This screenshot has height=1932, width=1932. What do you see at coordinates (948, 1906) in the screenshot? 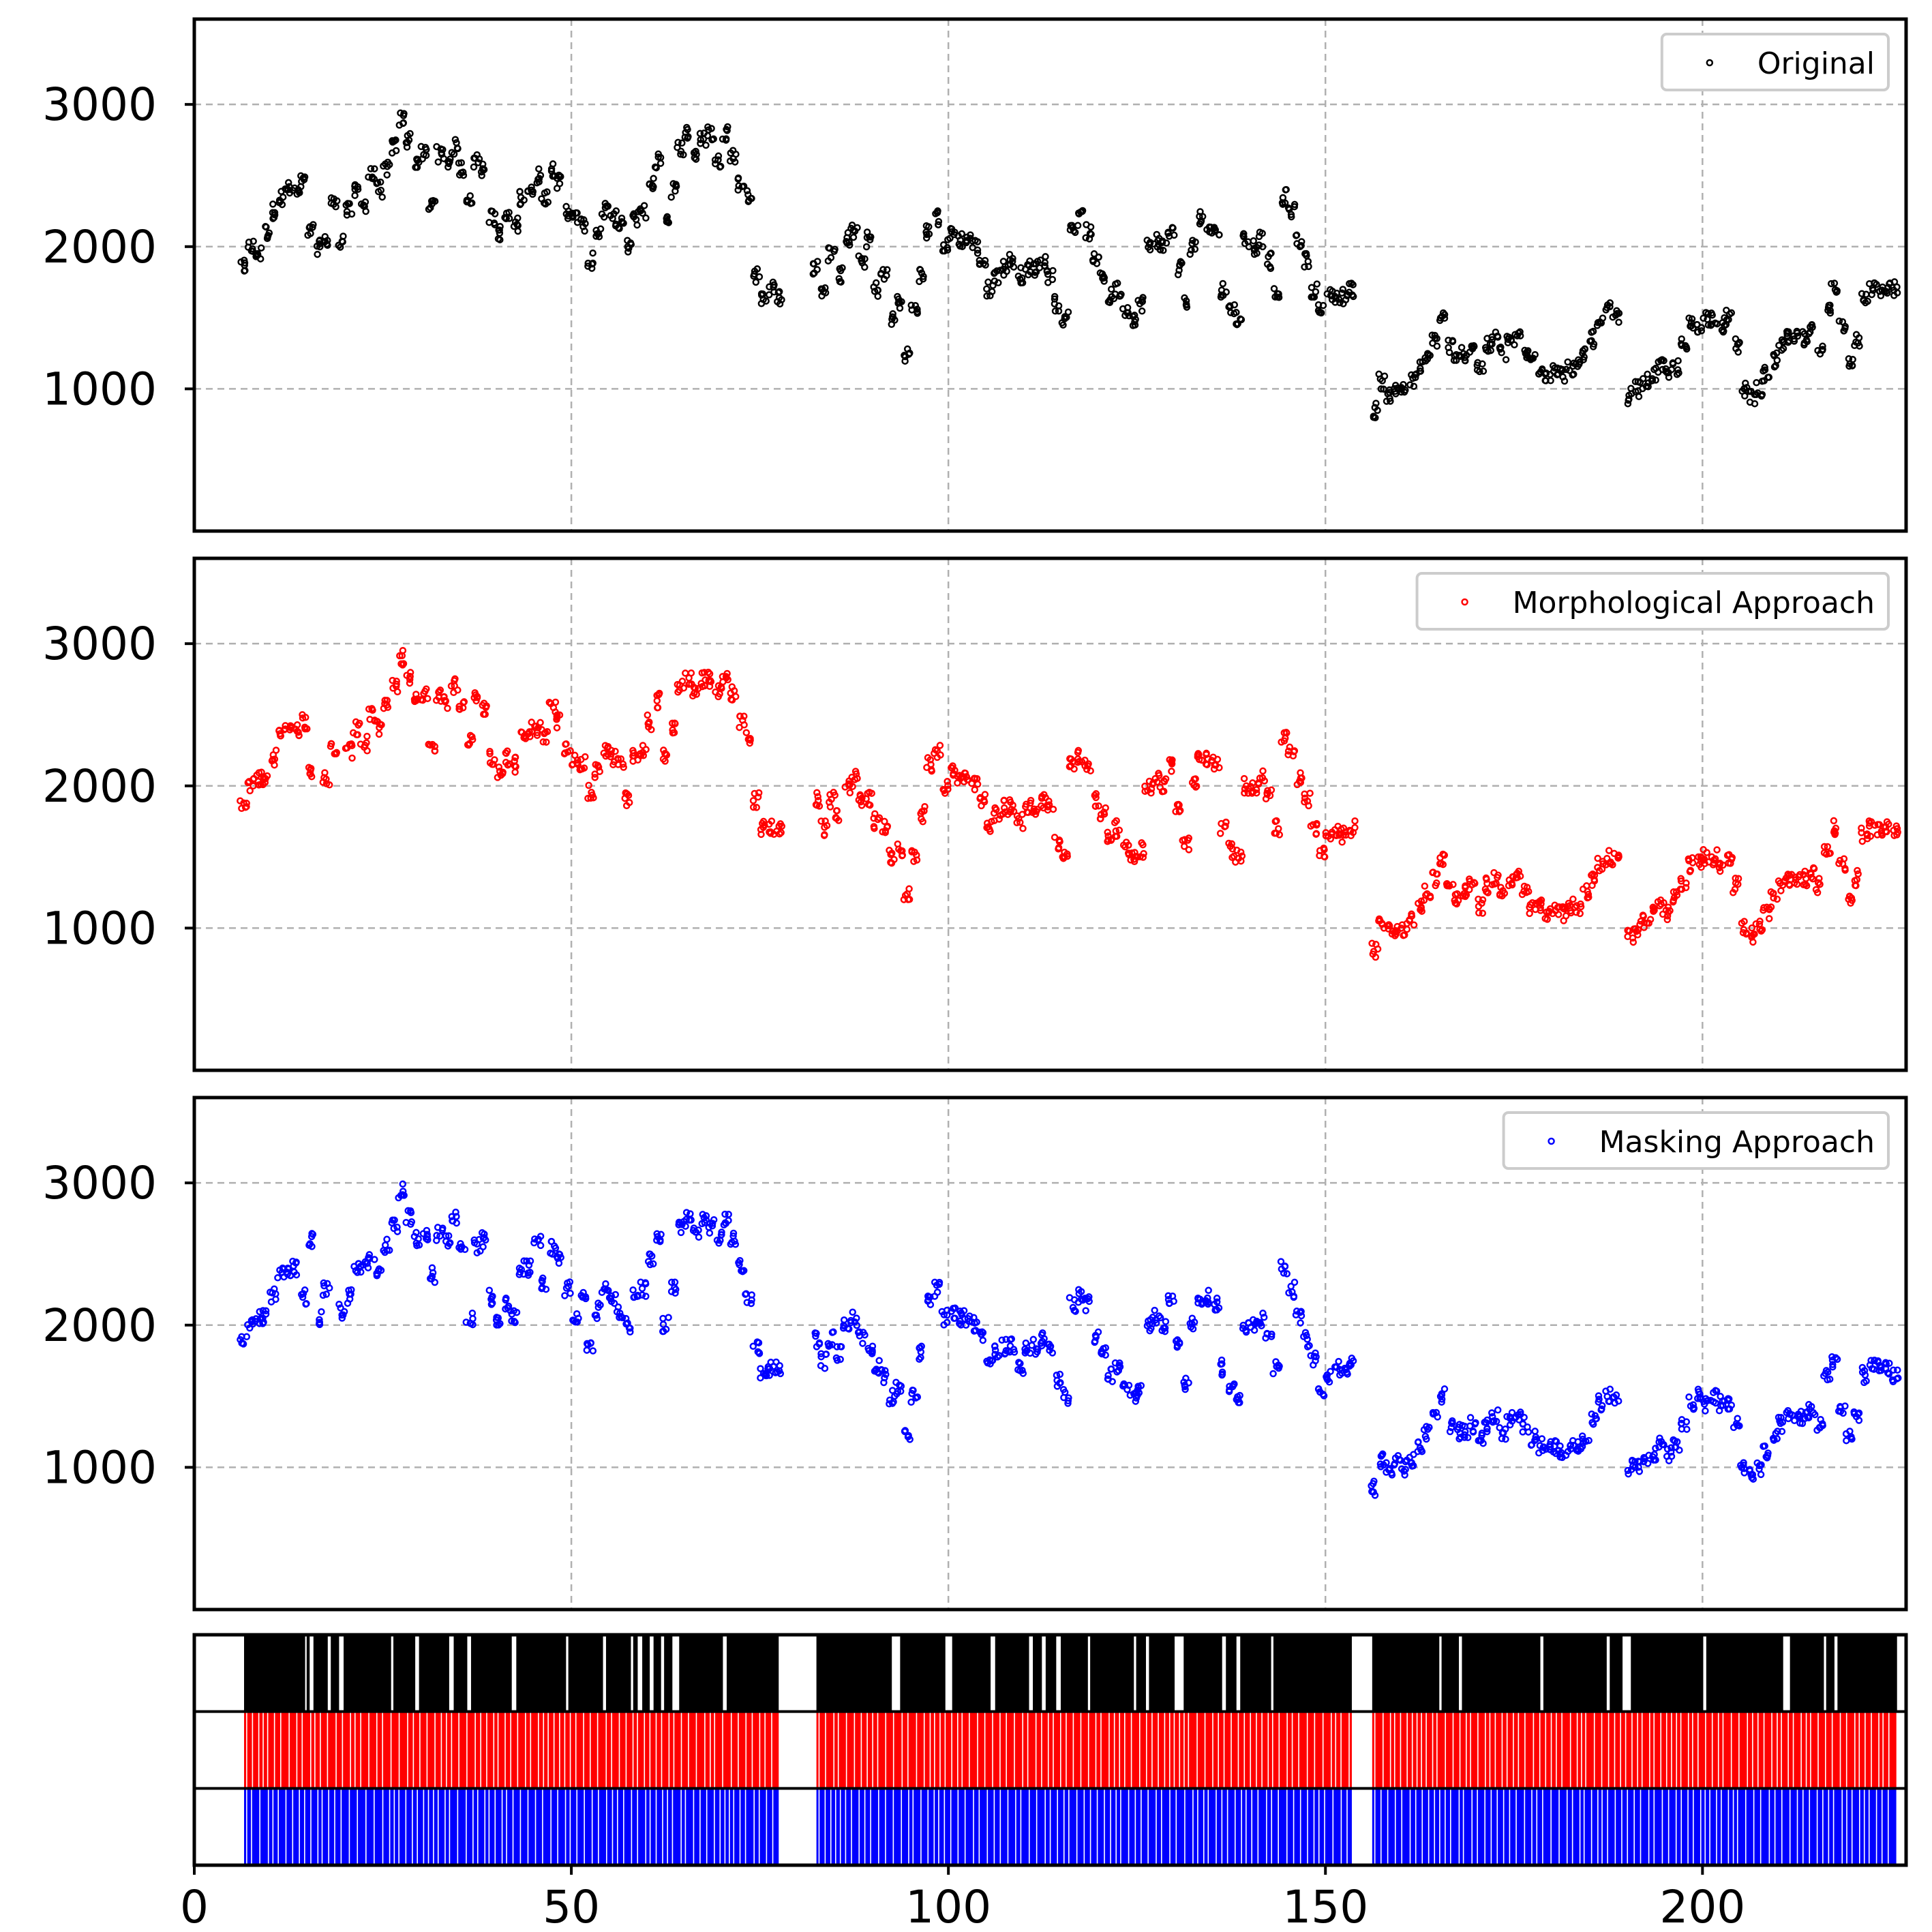
I see `x-tick-label: 100` at bounding box center [948, 1906].